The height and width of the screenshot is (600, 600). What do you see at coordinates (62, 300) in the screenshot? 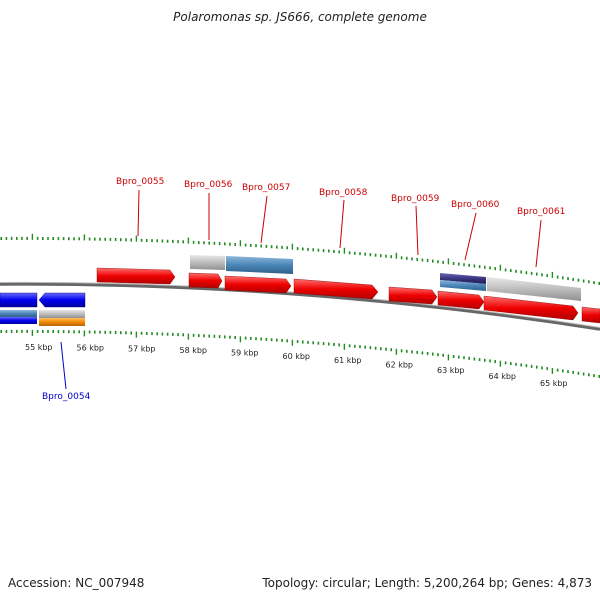
I see `gene-feature-bpro0054` at bounding box center [62, 300].